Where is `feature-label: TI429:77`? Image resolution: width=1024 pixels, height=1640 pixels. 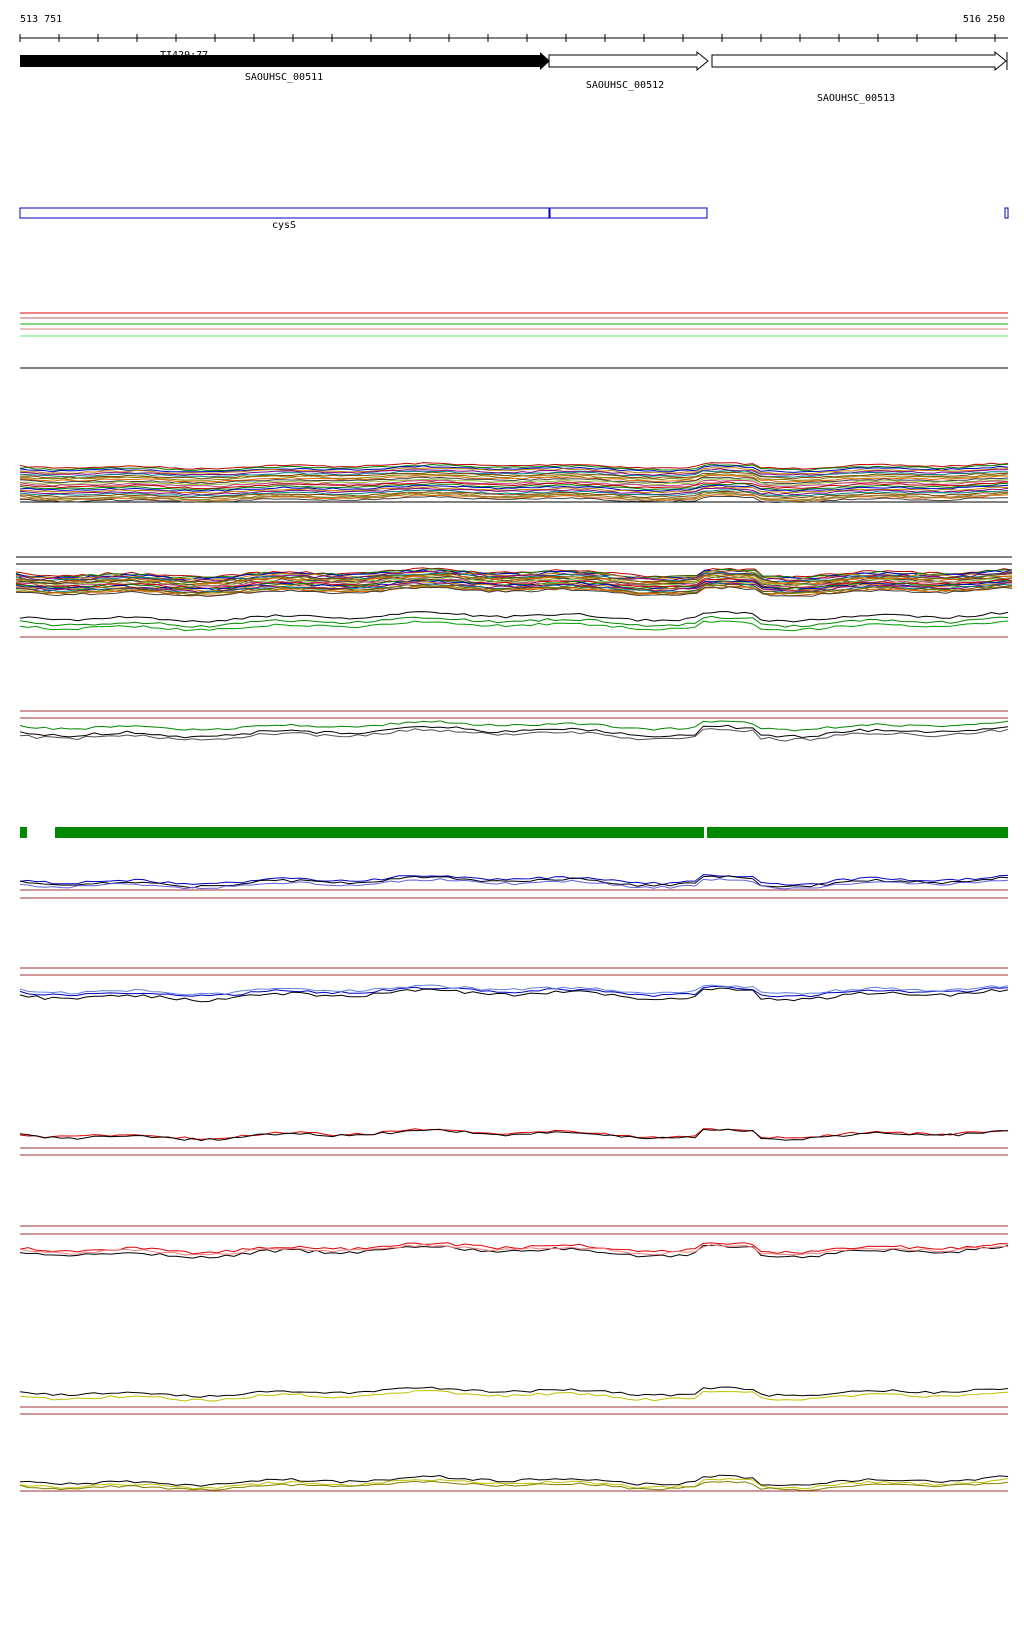 feature-label: TI429:77 is located at coordinates (184, 55).